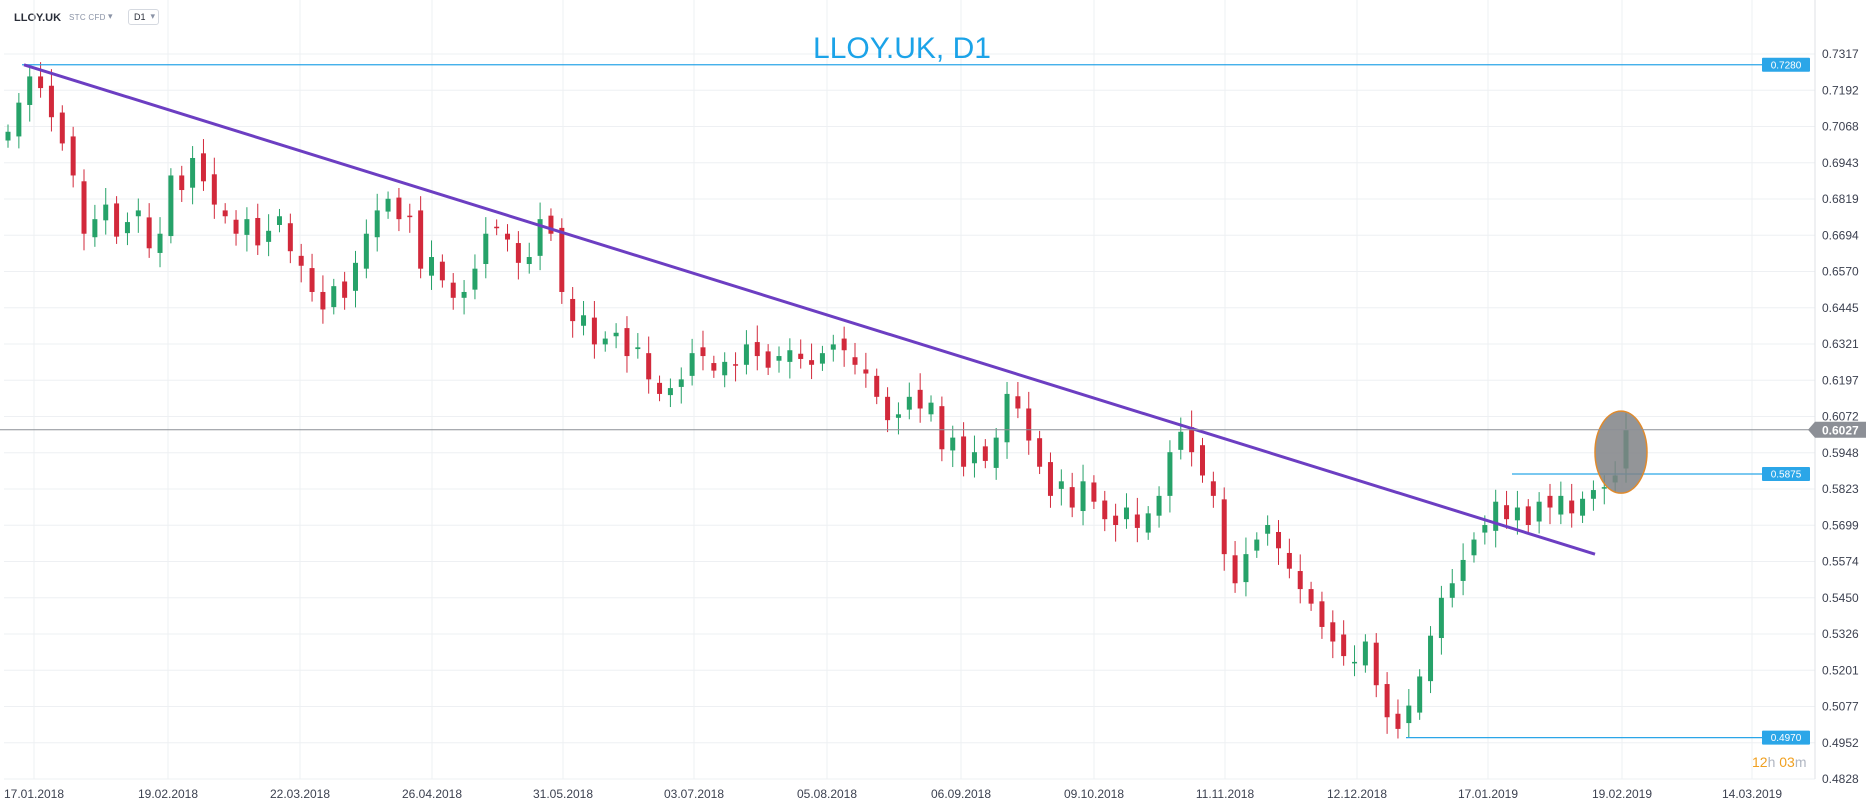 The height and width of the screenshot is (805, 1866). Describe the element at coordinates (1622, 794) in the screenshot. I see `x-tick-label: 19.02.2019` at that location.